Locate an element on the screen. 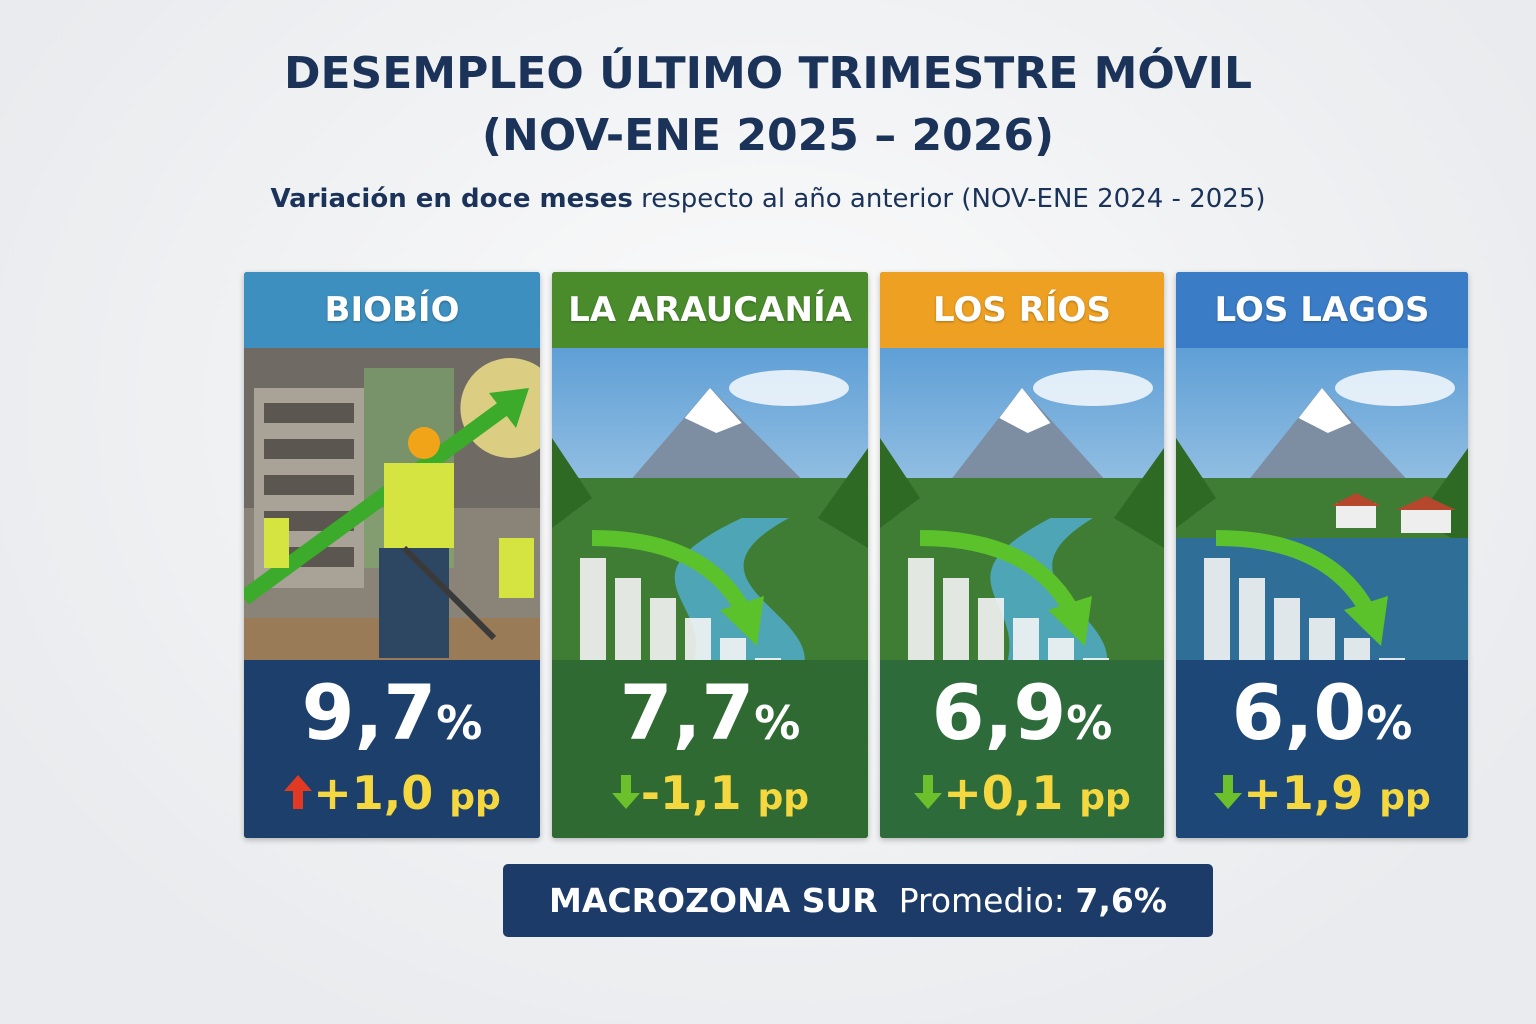 This screenshot has width=1536, height=1024. change-value: +1,9 is located at coordinates (1303, 793).